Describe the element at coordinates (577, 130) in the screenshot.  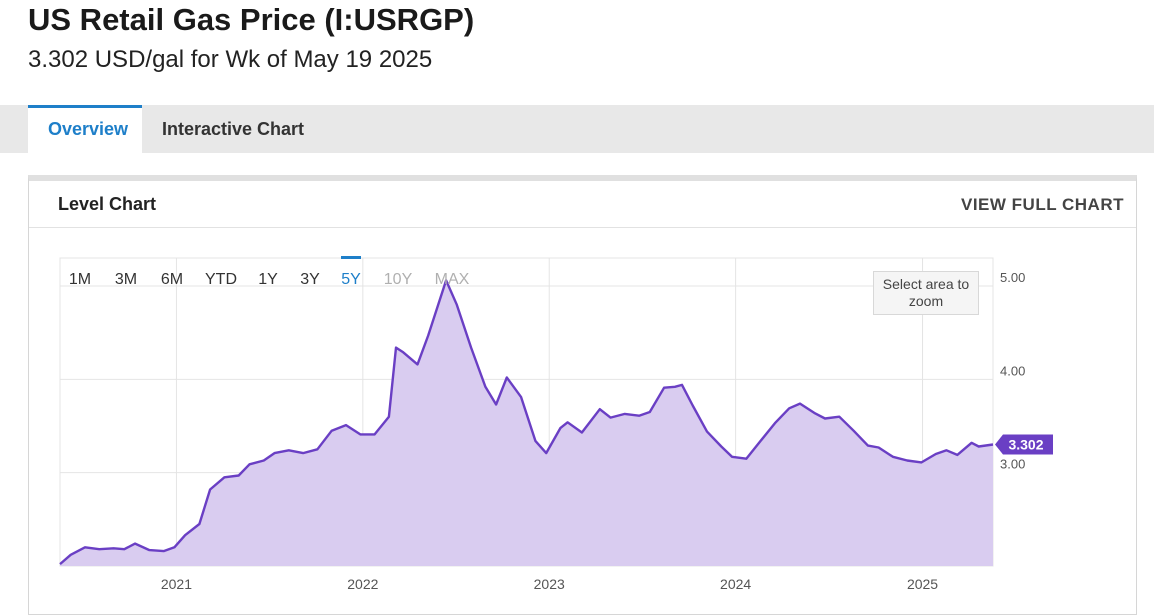
I see `tab-bar: Overview Interactive Chart` at that location.